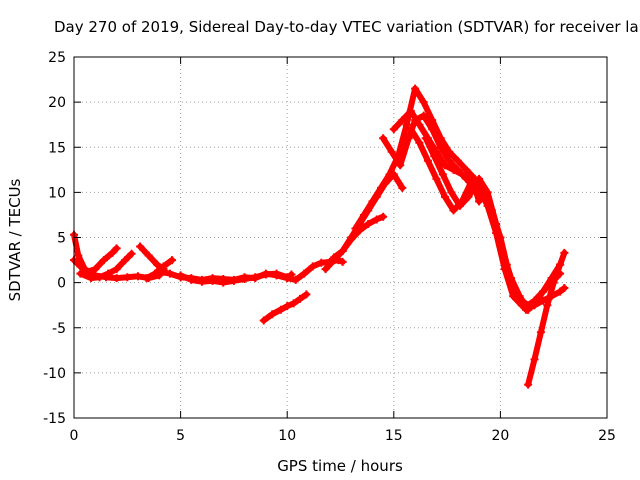 The image size is (640, 480). What do you see at coordinates (287, 436) in the screenshot?
I see `x-tick-label: 10` at bounding box center [287, 436].